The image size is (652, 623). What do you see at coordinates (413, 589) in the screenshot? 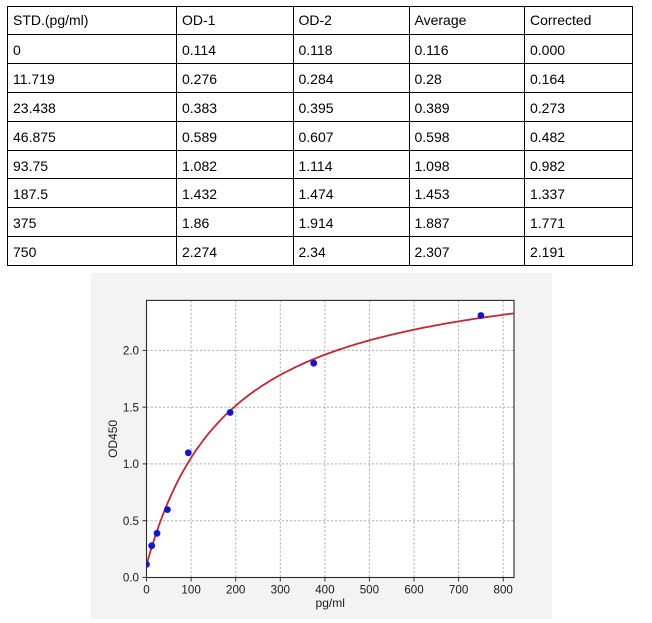
I see `svg-text: 600` at bounding box center [413, 589].